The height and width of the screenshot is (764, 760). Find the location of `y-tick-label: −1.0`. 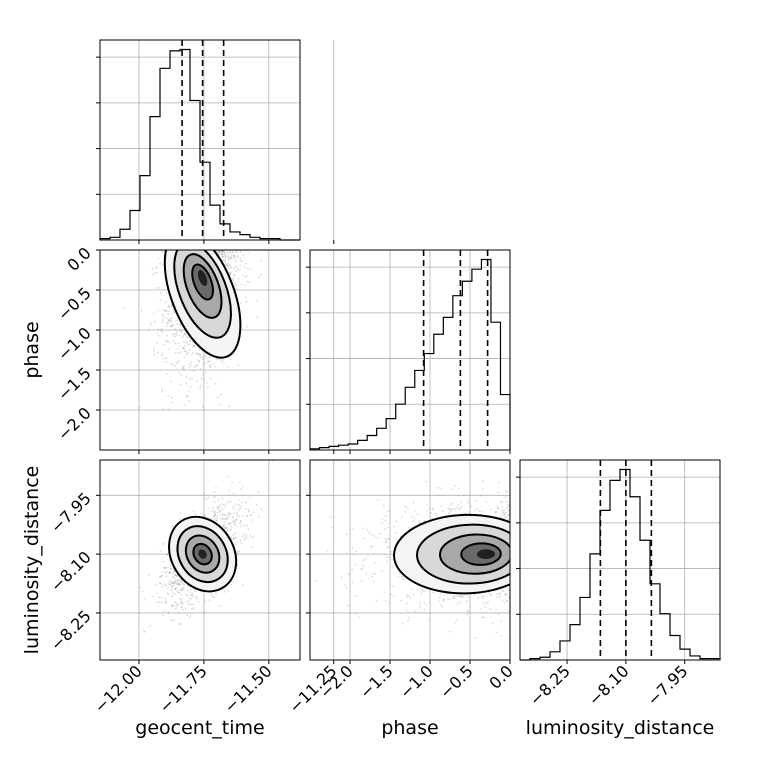

y-tick-label: −1.0 is located at coordinates (74, 343).